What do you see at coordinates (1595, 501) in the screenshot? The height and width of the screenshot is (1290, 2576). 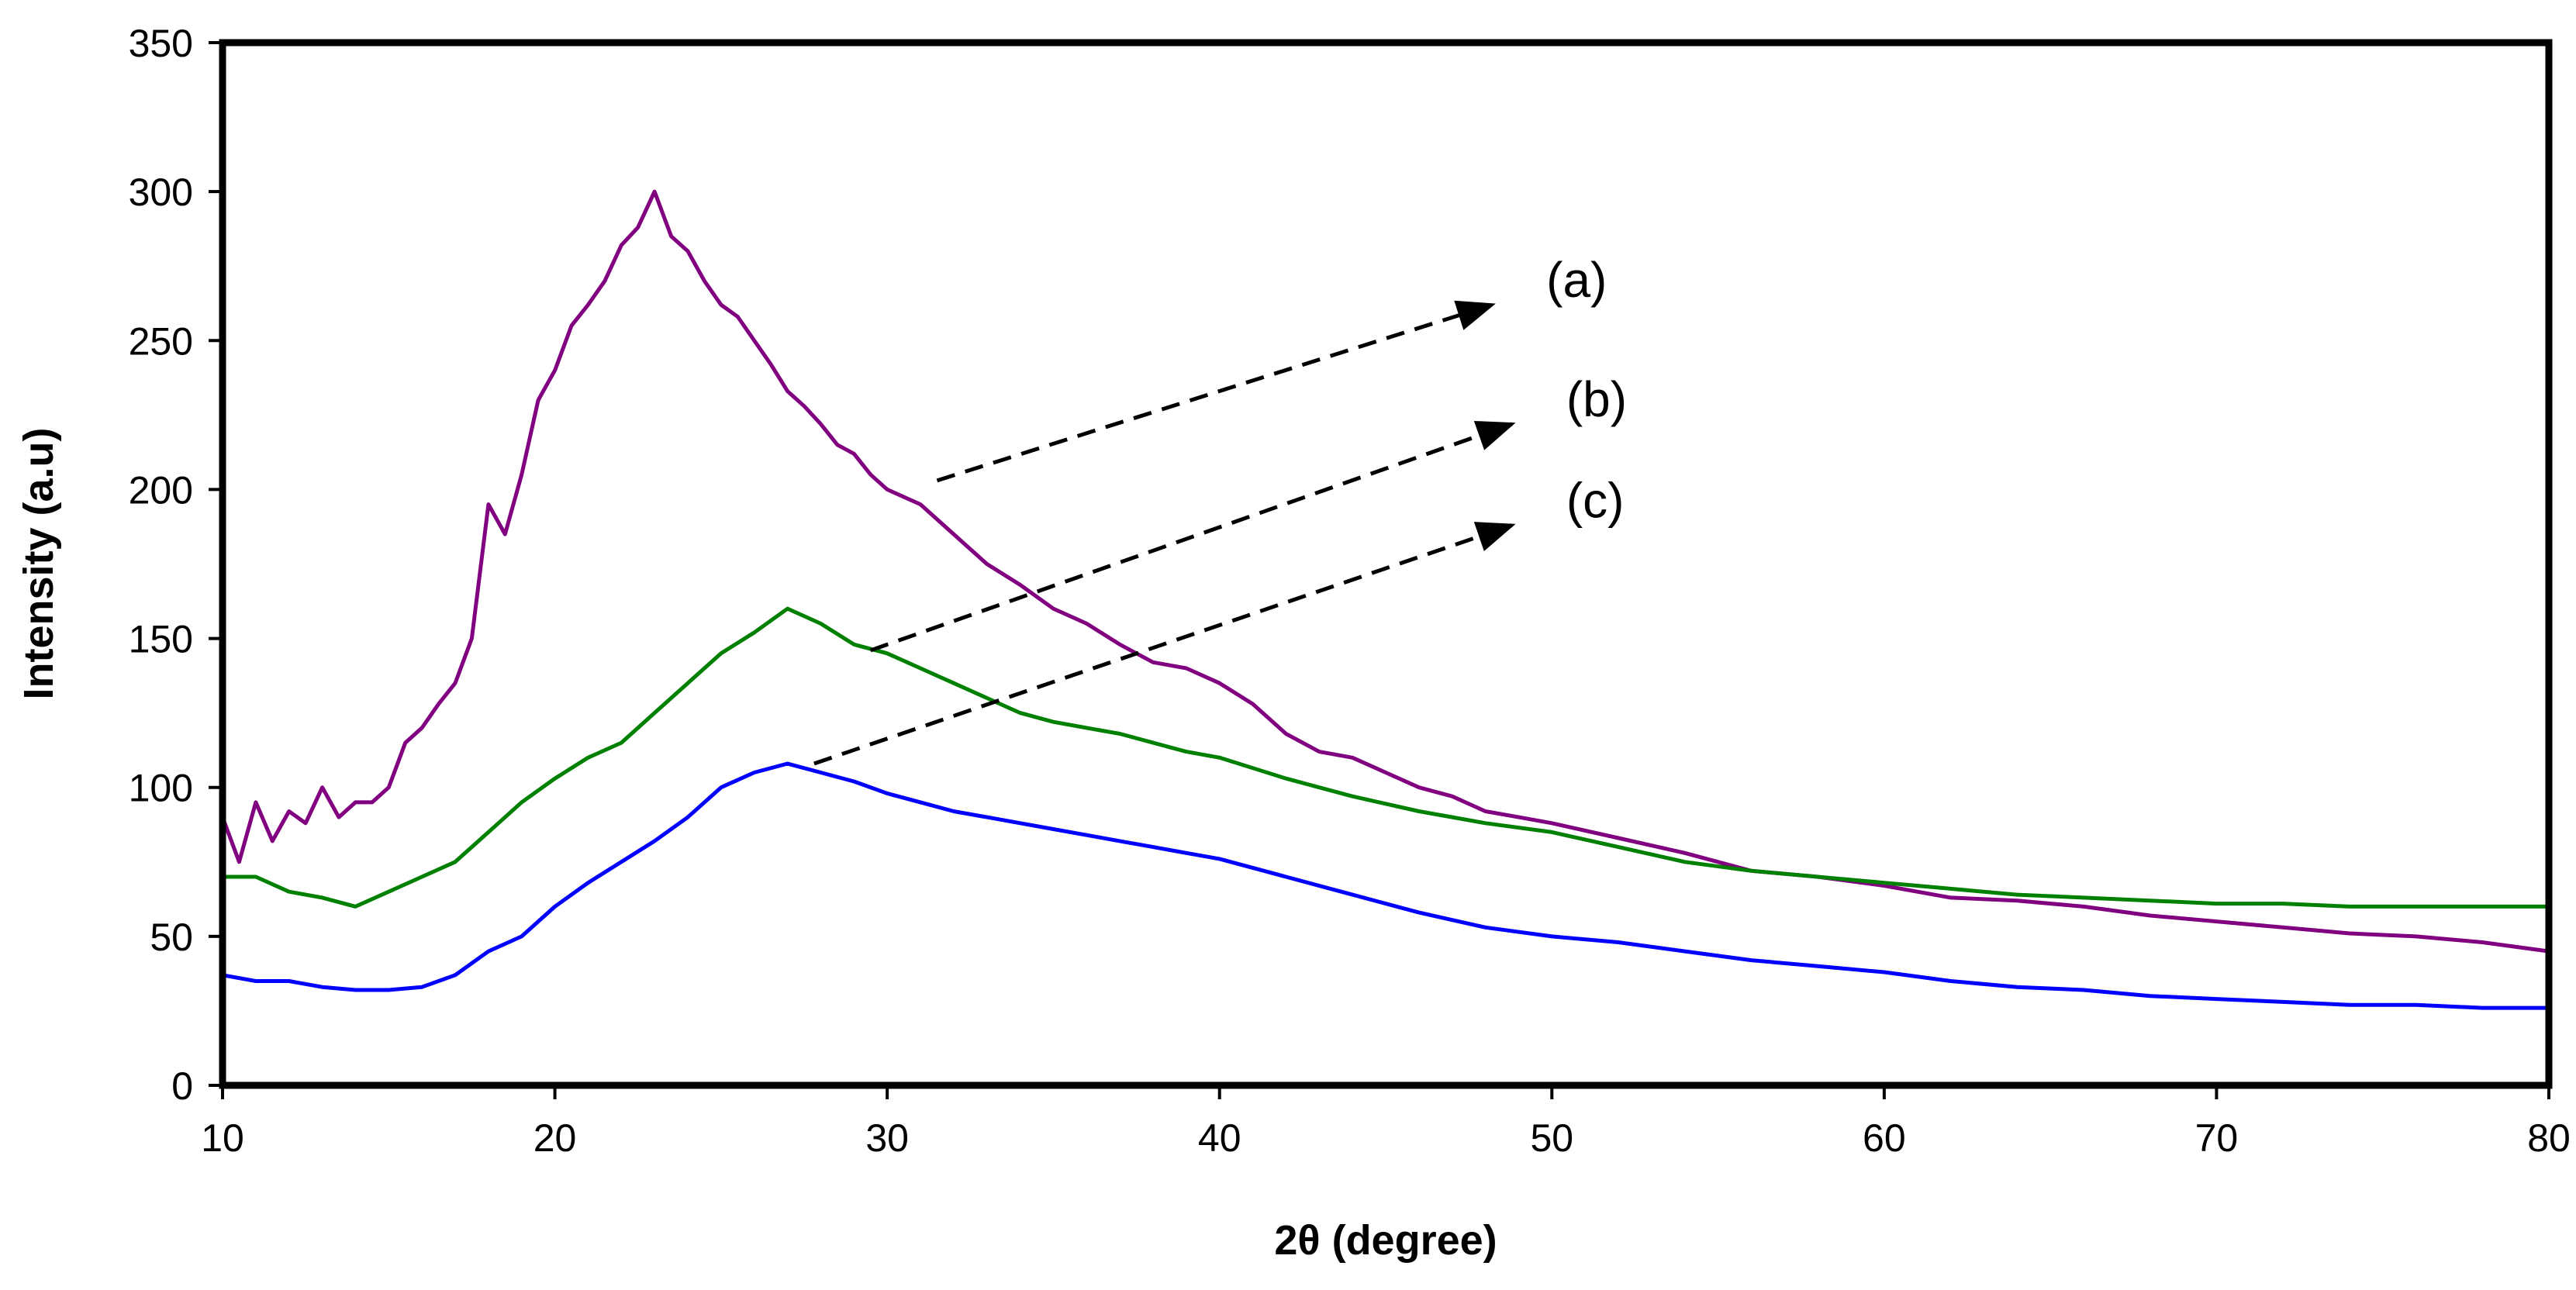 I see `annotation-label-3: (c)` at bounding box center [1595, 501].